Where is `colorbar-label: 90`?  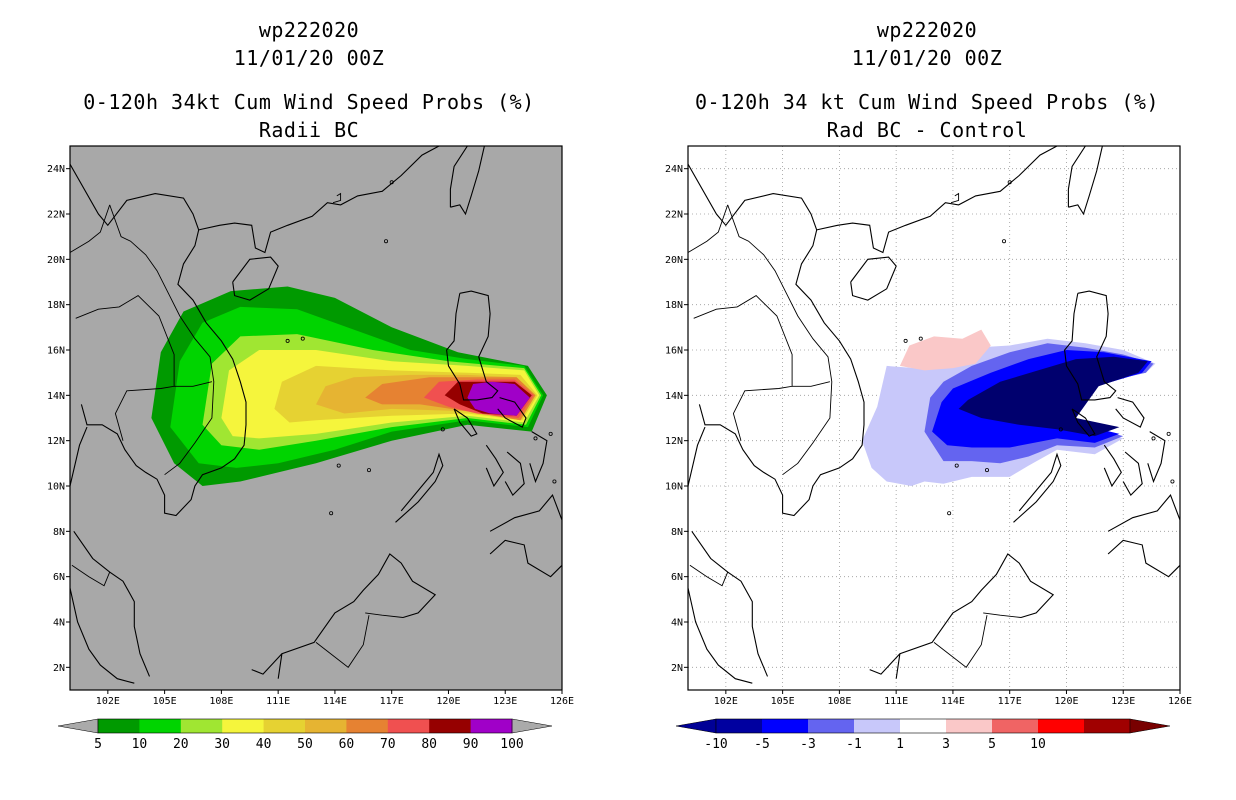
colorbar-label: 90 is located at coordinates (471, 744).